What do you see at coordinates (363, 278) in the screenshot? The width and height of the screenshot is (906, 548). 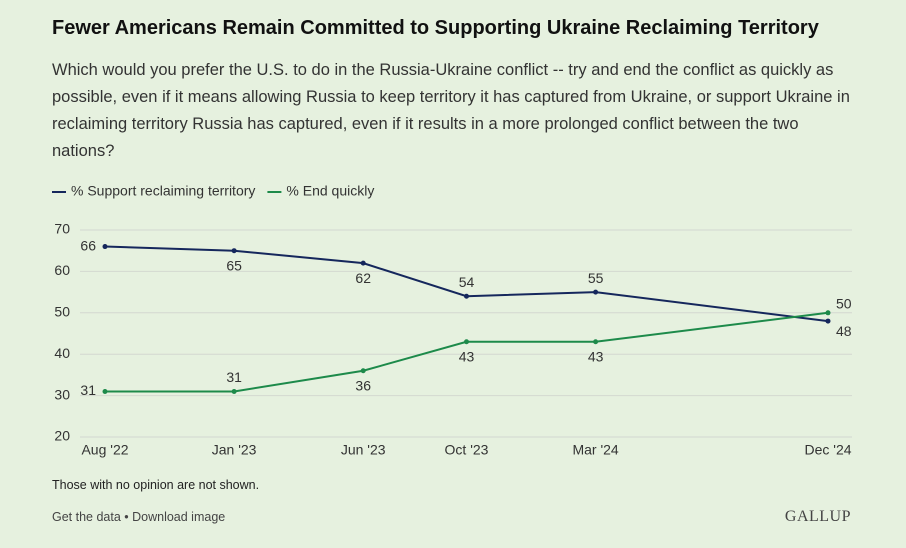 I see `data-label: 62` at bounding box center [363, 278].